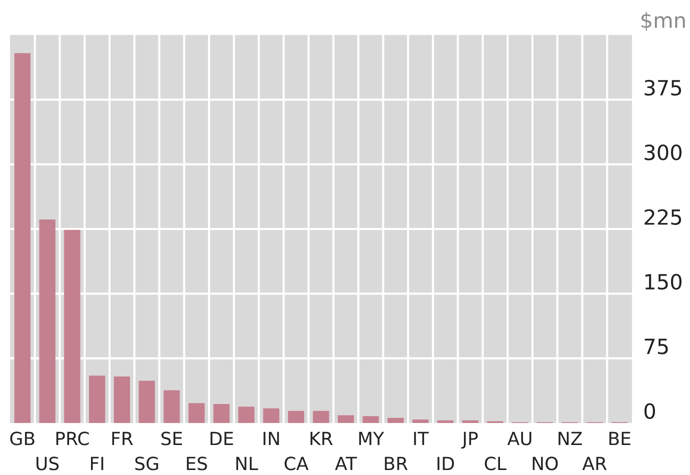 The width and height of the screenshot is (690, 475). I want to click on x-tick-label: FR, so click(122, 439).